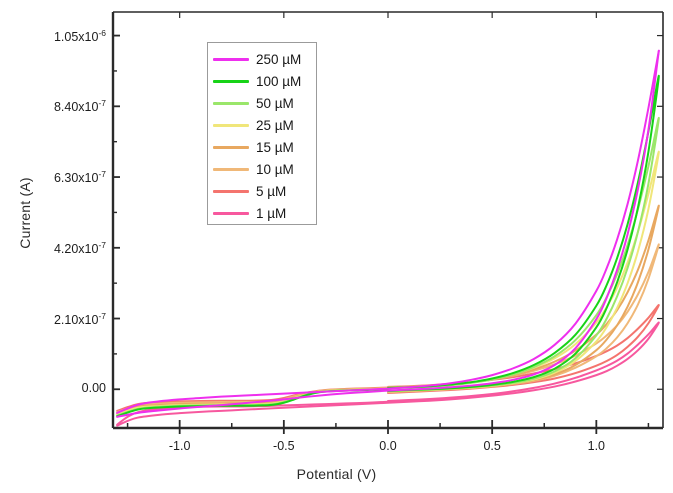 The width and height of the screenshot is (673, 493). What do you see at coordinates (284, 446) in the screenshot?
I see `x-tick-label: -0.5` at bounding box center [284, 446].